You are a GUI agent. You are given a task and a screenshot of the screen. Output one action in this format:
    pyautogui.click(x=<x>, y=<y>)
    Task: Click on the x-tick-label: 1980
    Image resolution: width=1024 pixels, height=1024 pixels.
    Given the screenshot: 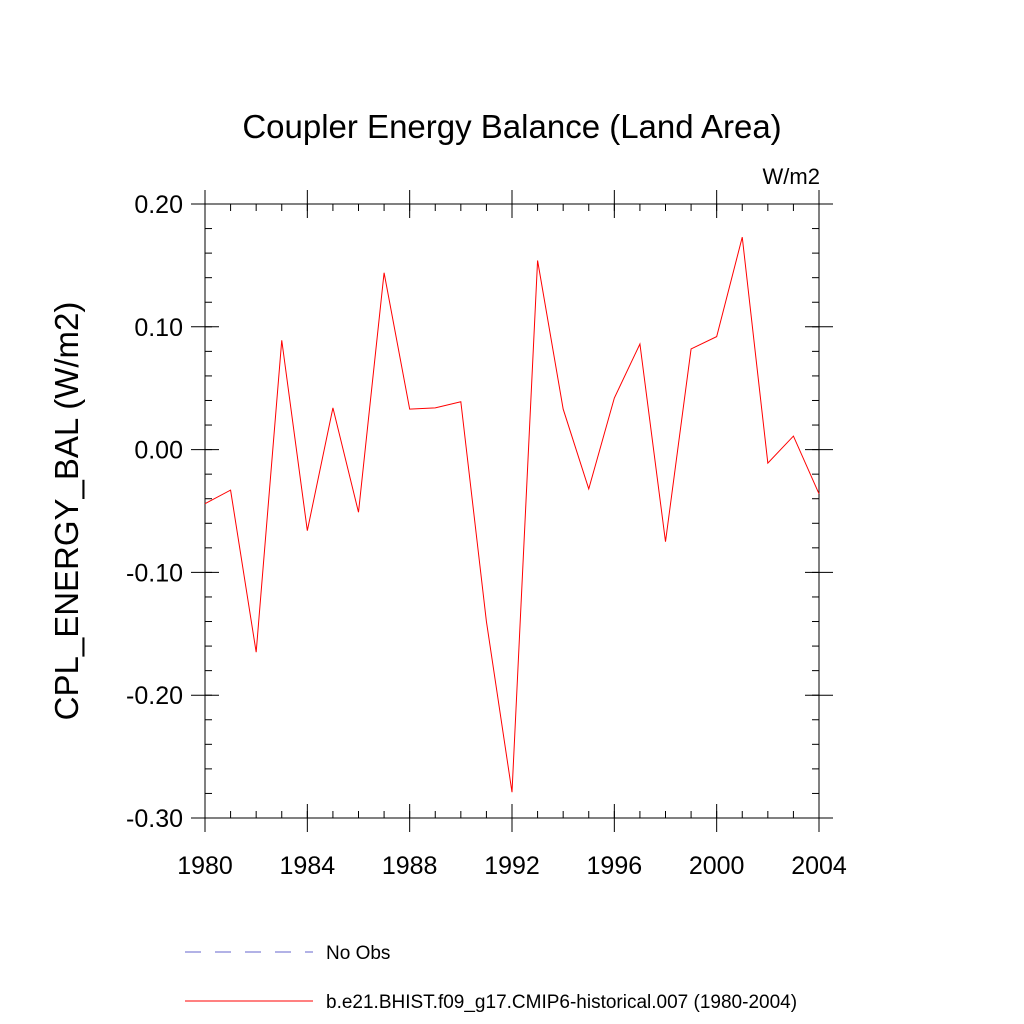 What is the action you would take?
    pyautogui.click(x=205, y=866)
    